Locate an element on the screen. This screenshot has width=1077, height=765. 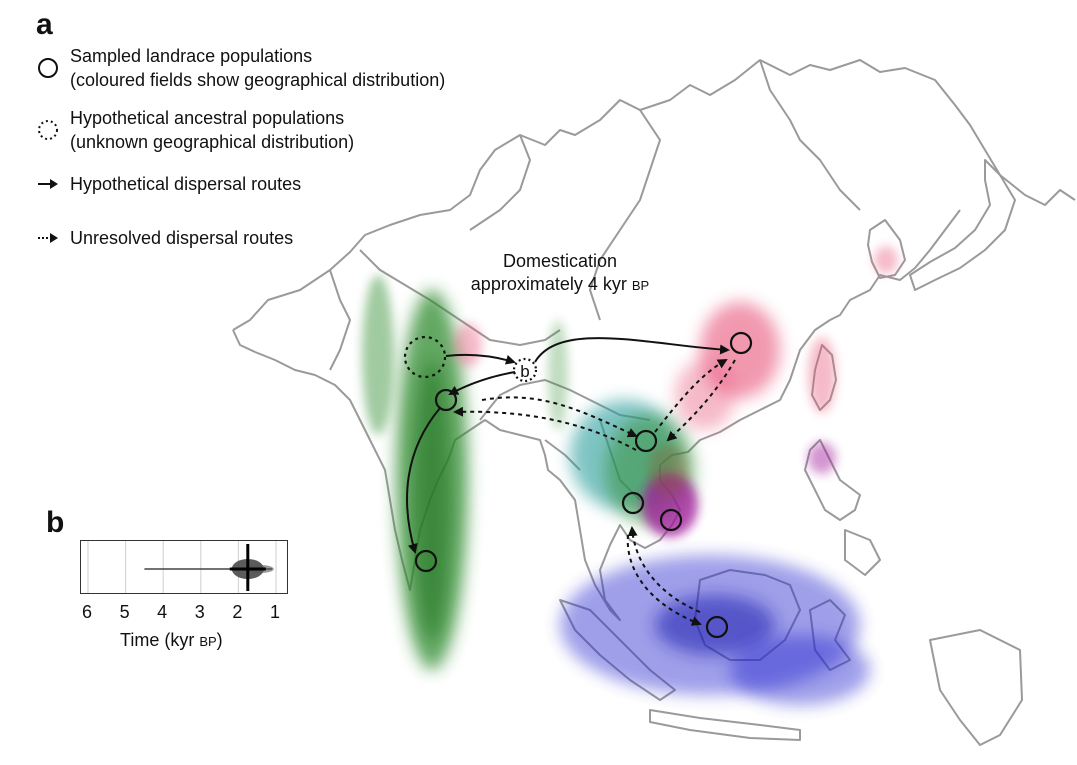
domestication-line2: approximately 4 kyr BP is located at coordinates (560, 285).